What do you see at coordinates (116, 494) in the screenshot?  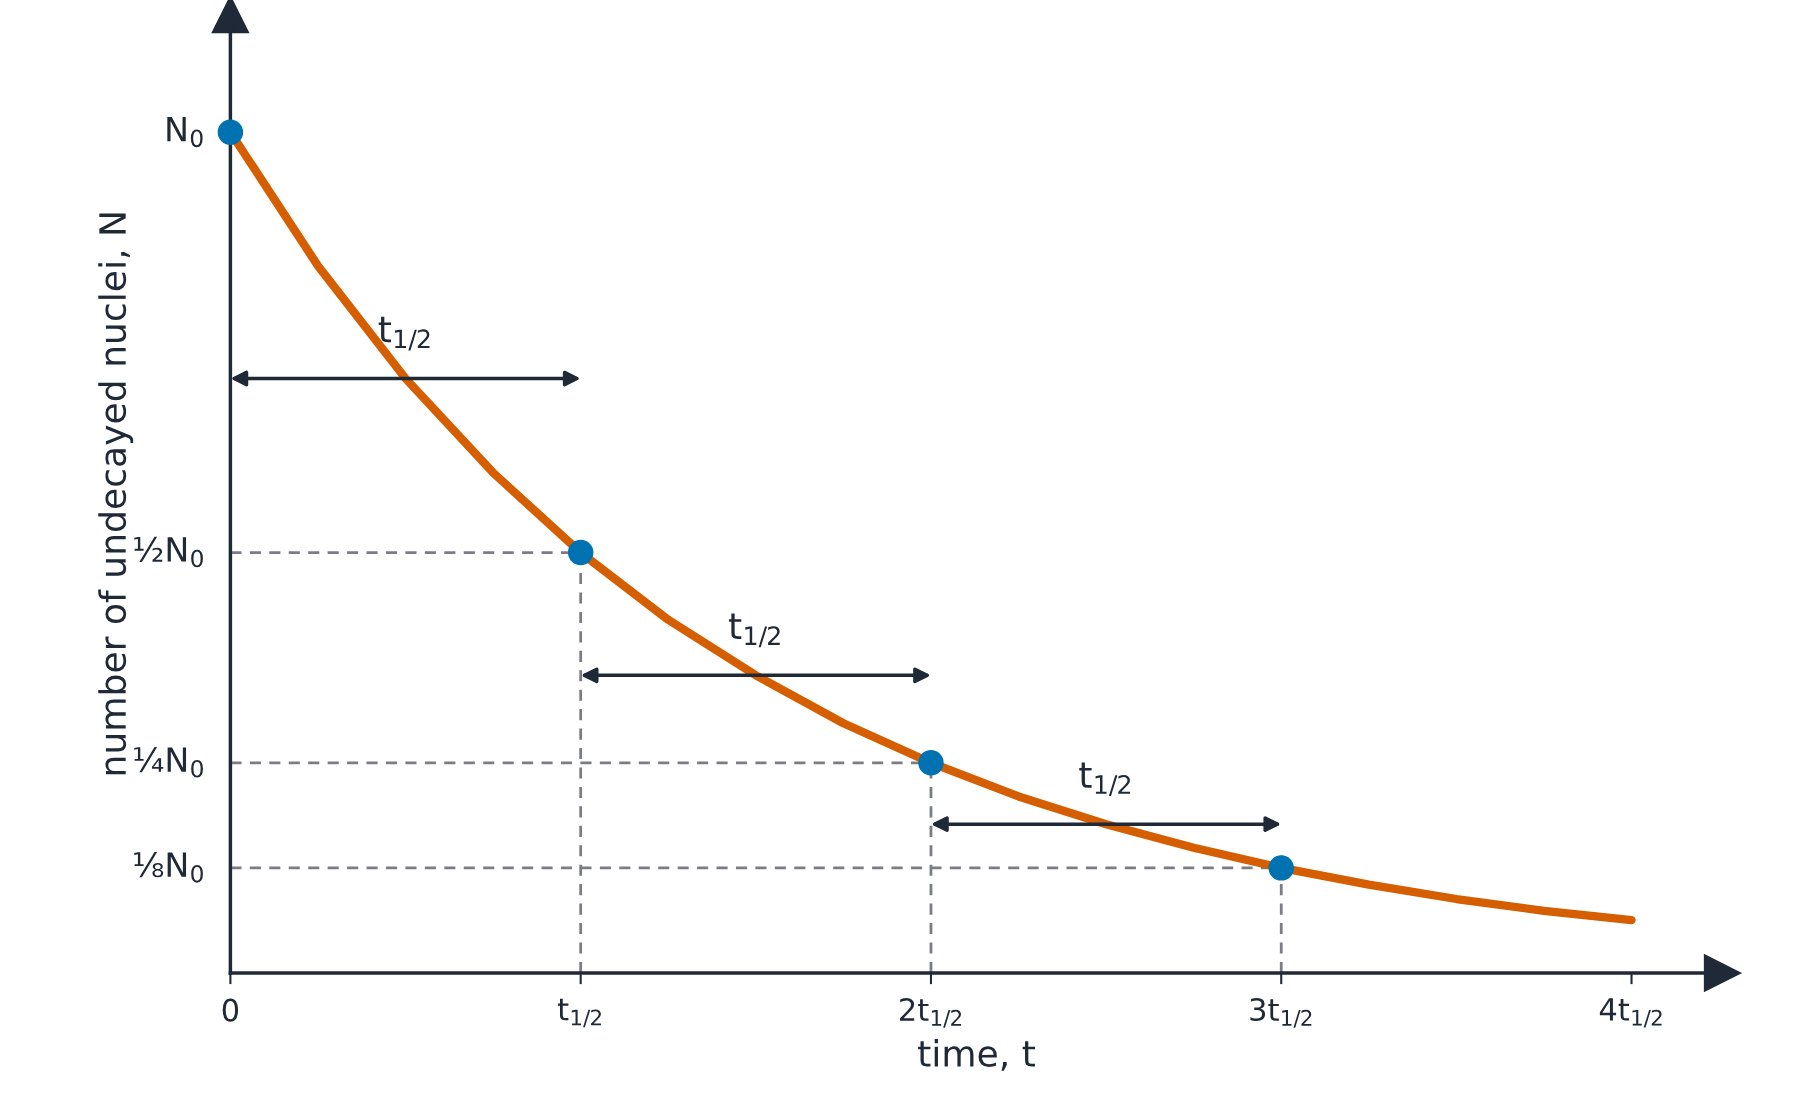 I see `y-axis-title: number of undecayed nuclei, N` at bounding box center [116, 494].